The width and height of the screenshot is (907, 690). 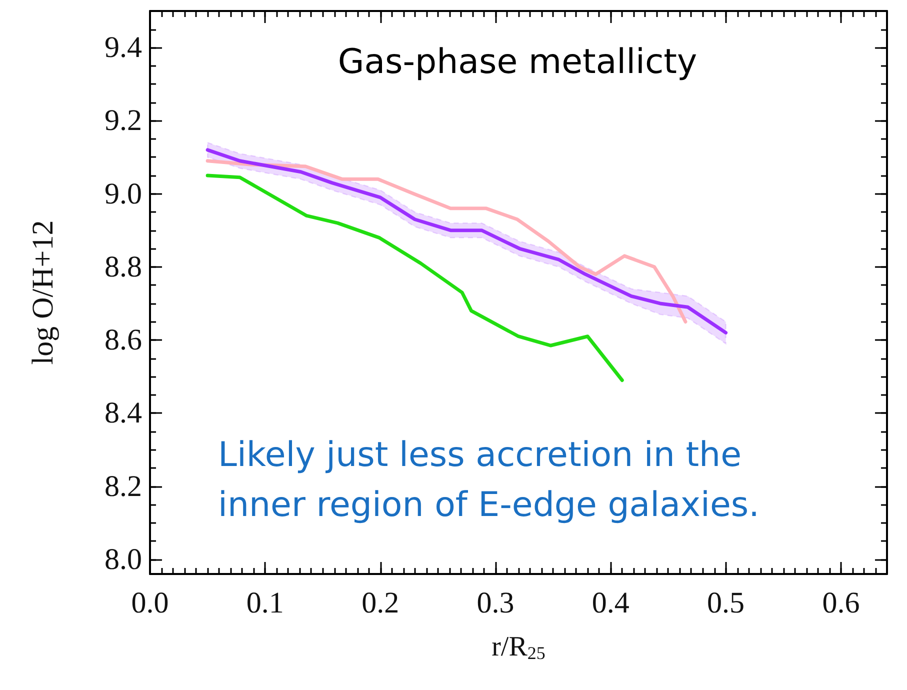 I want to click on x-tick-label: 0.6, so click(x=841, y=603).